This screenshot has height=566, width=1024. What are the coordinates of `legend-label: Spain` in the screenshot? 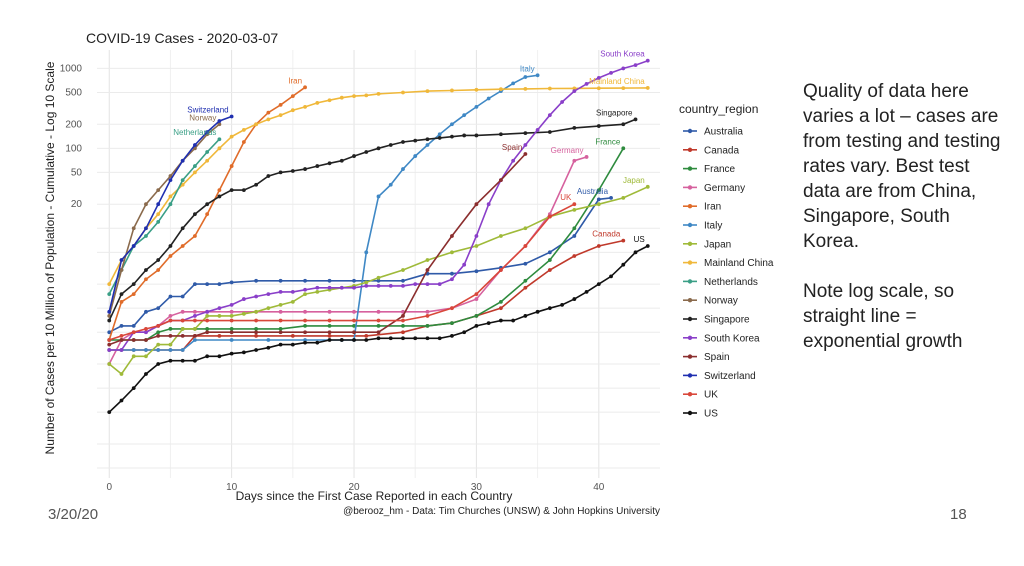 It's located at (717, 357).